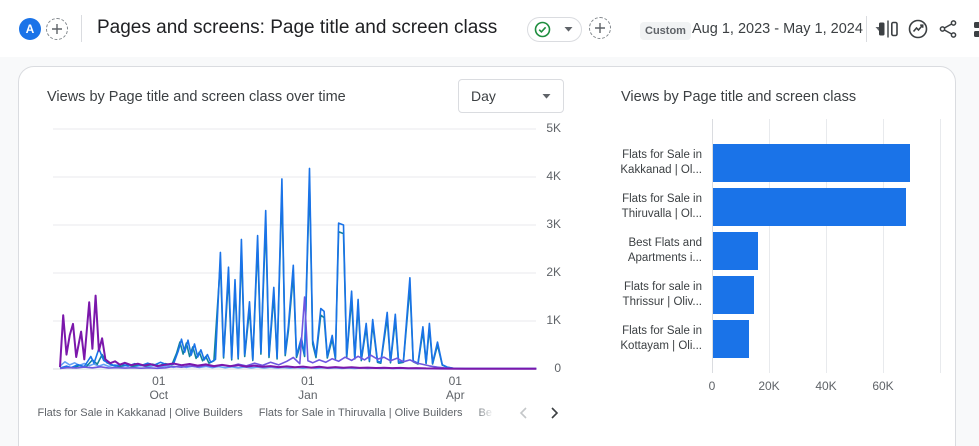  I want to click on legend-next-button, so click(554, 413).